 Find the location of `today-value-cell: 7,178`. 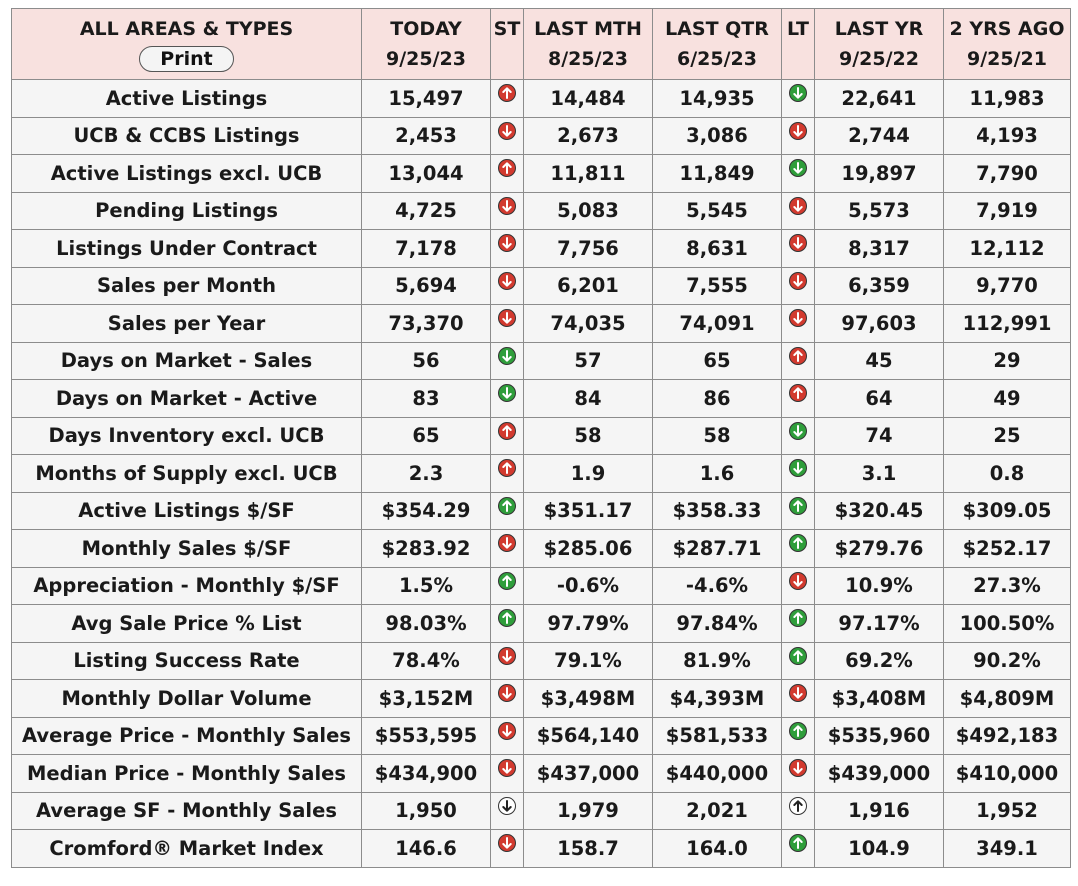

today-value-cell: 7,178 is located at coordinates (426, 248).